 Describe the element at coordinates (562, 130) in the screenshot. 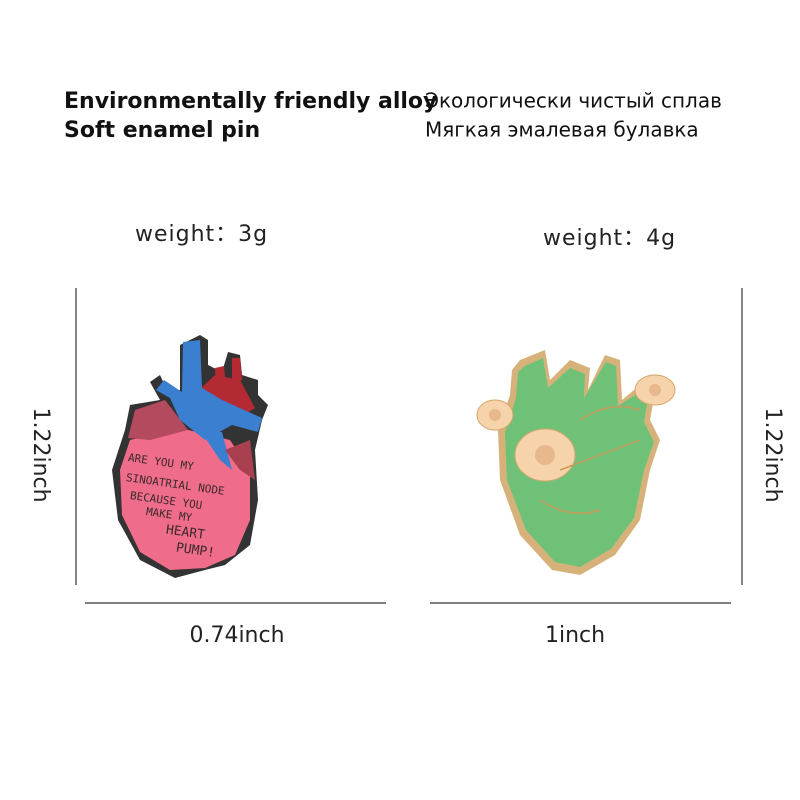

I see `heading-line: Мягкая эмалевая булавка` at that location.